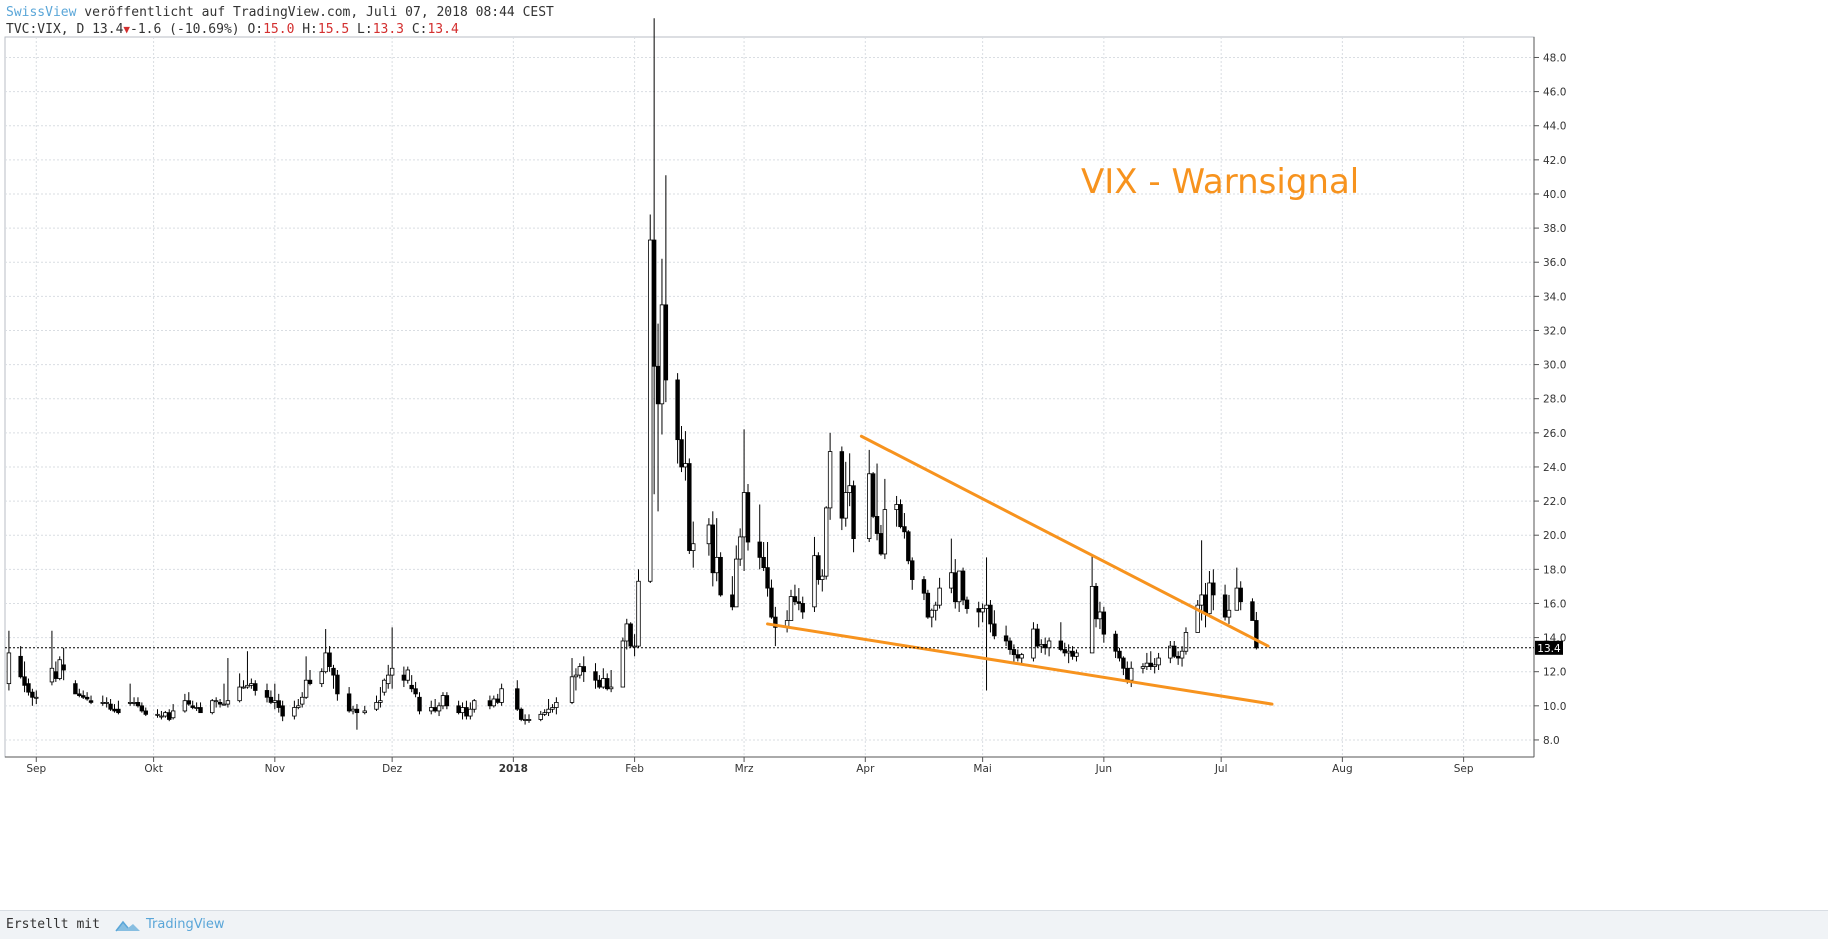 This screenshot has height=939, width=1828. Describe the element at coordinates (1554, 93) in the screenshot. I see `y-tick-label: 46.0` at that location.